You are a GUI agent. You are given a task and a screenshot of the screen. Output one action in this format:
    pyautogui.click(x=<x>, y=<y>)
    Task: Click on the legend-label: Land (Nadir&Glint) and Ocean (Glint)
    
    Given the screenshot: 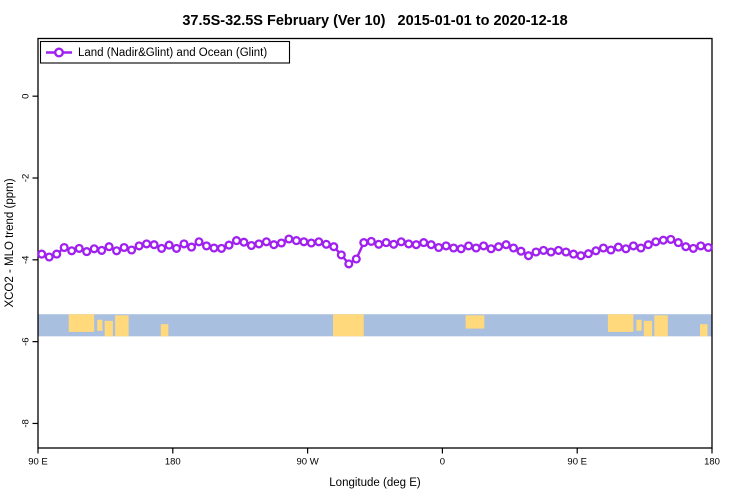 What is the action you would take?
    pyautogui.click(x=172, y=53)
    